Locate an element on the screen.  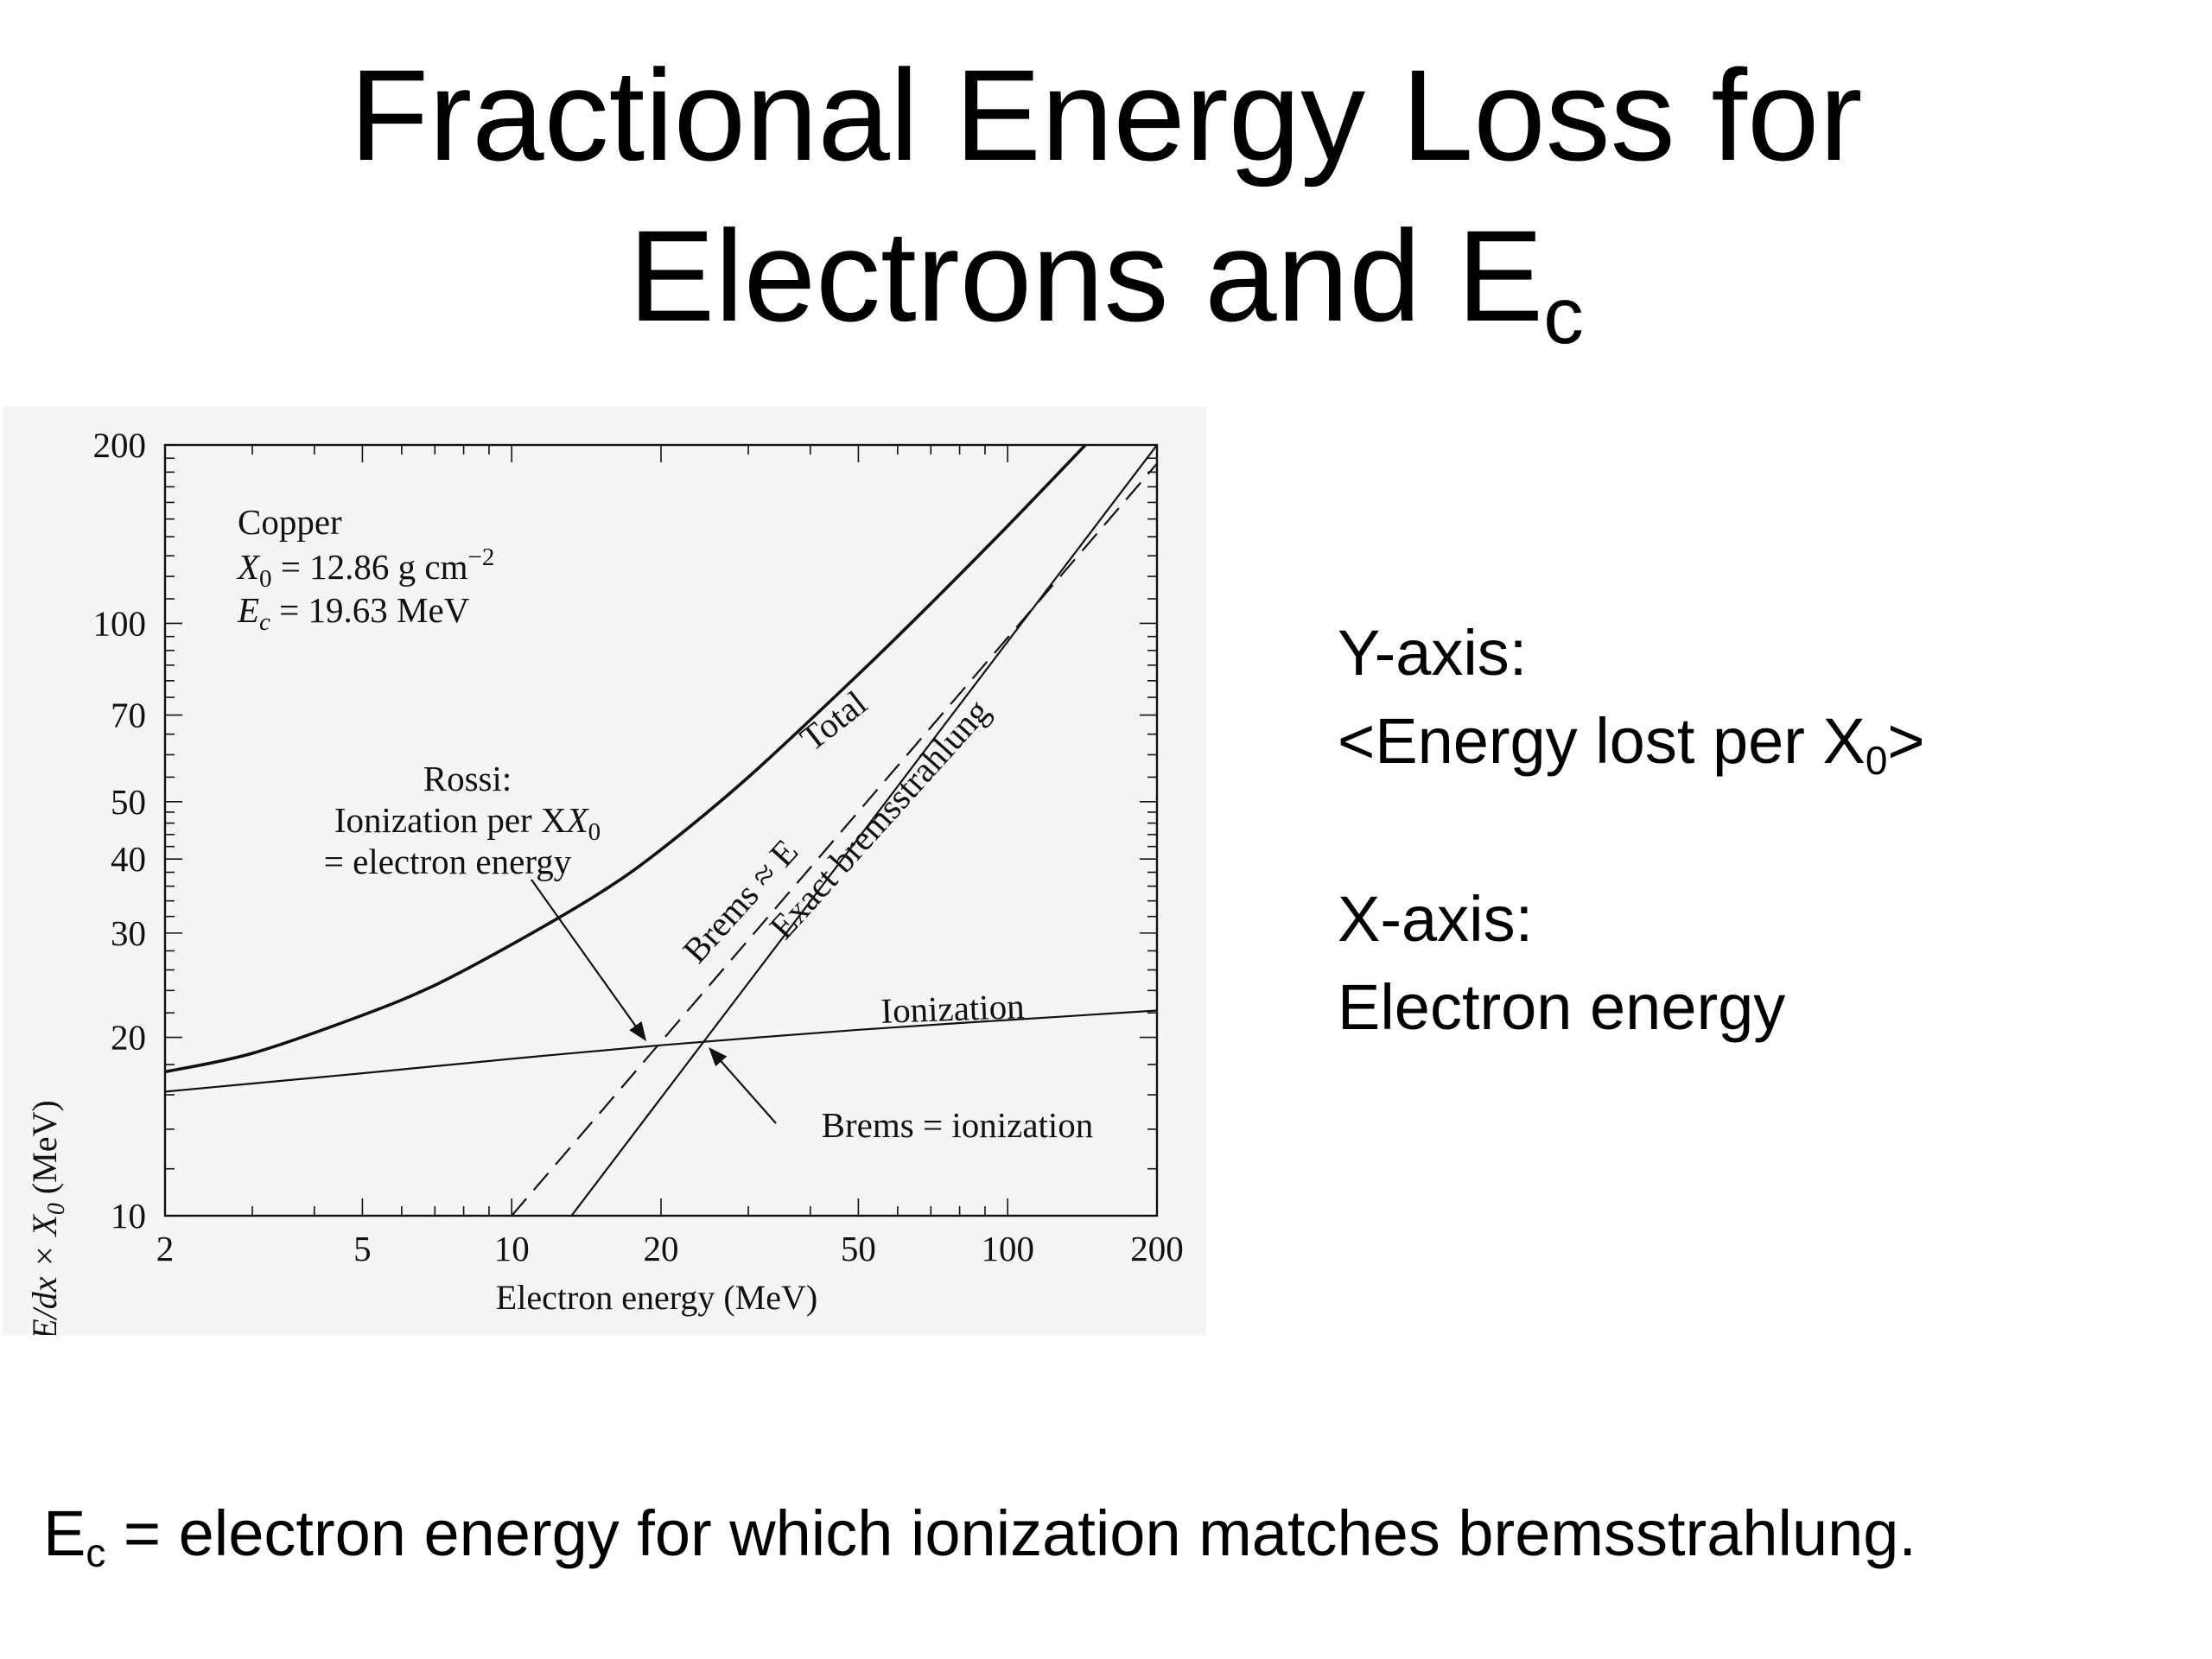
ec-subscript: c is located at coordinates (264, 622).